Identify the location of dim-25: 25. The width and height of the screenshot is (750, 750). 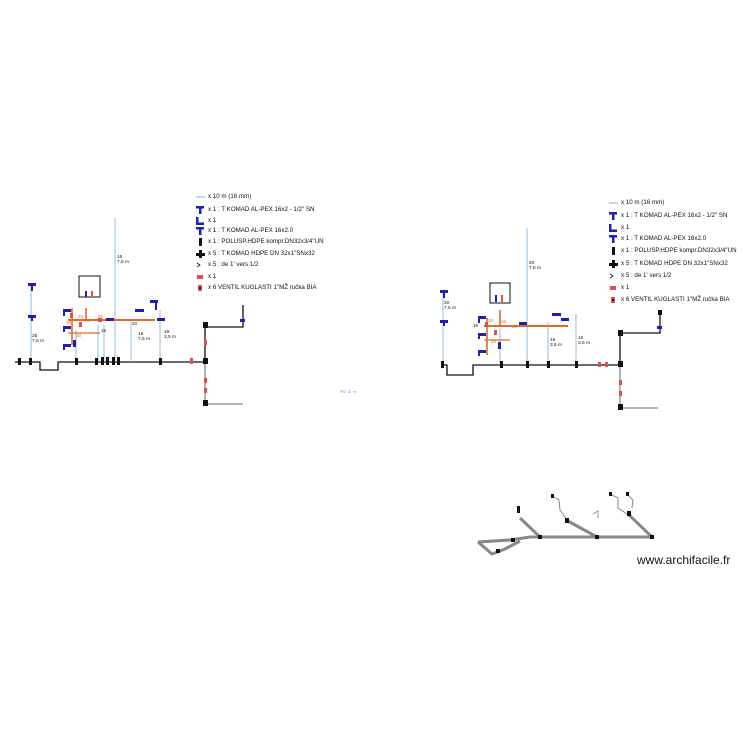
(35, 336).